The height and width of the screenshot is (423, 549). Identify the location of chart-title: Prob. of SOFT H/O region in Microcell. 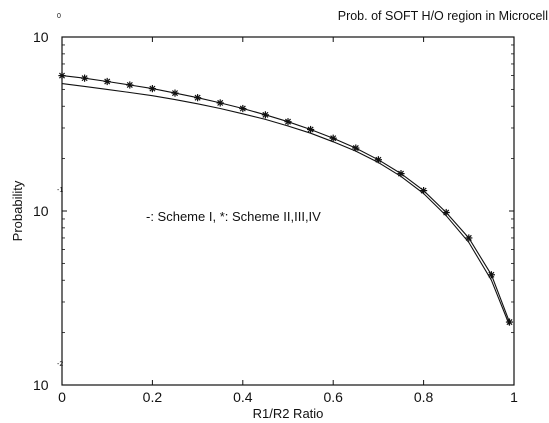
(443, 16).